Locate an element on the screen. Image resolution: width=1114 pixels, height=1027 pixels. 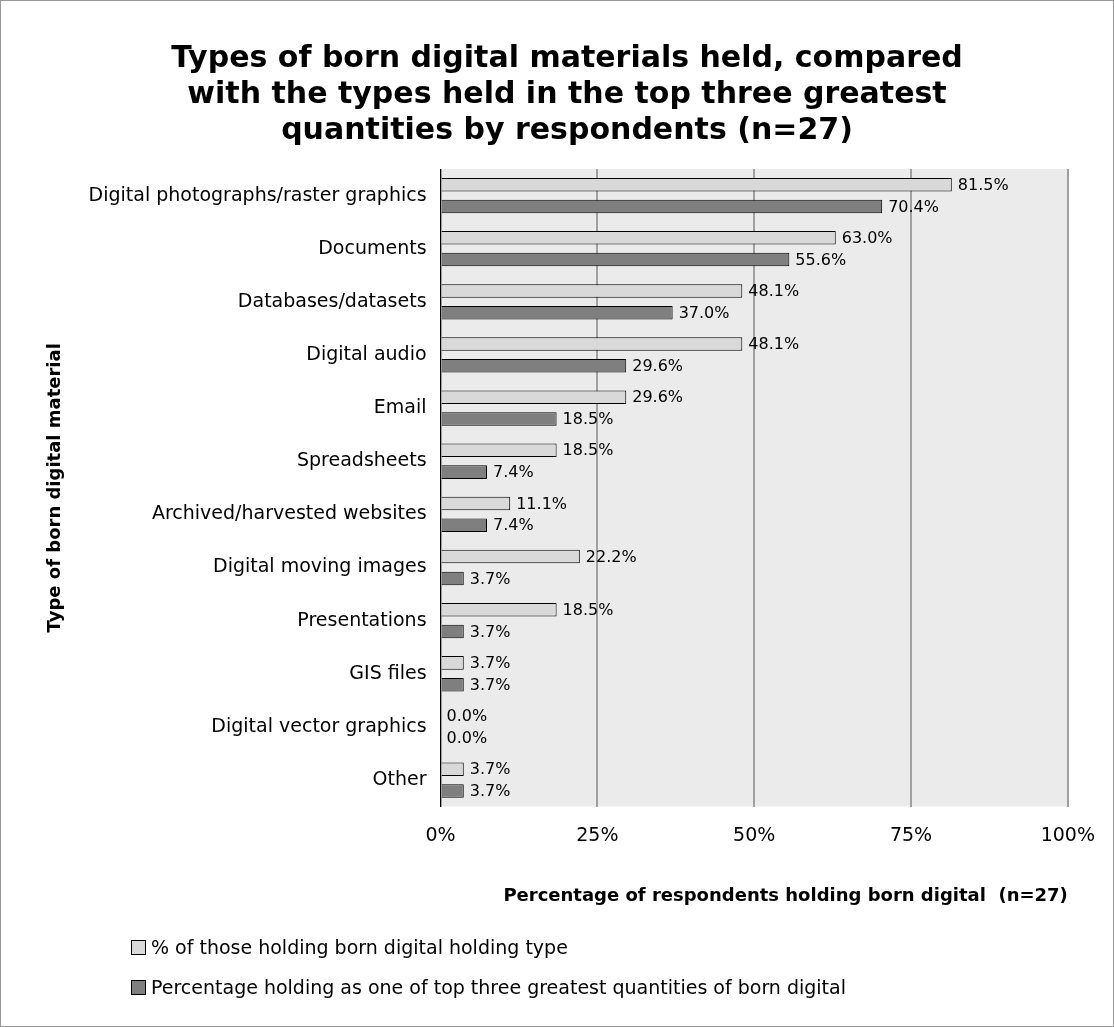
data-label: 11.1% is located at coordinates (542, 503).